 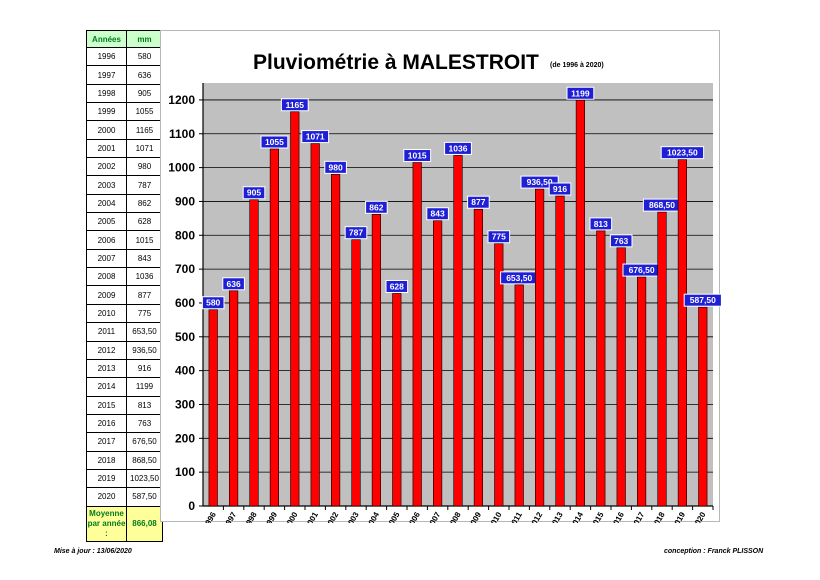 I want to click on data-label: 813, so click(x=601, y=224).